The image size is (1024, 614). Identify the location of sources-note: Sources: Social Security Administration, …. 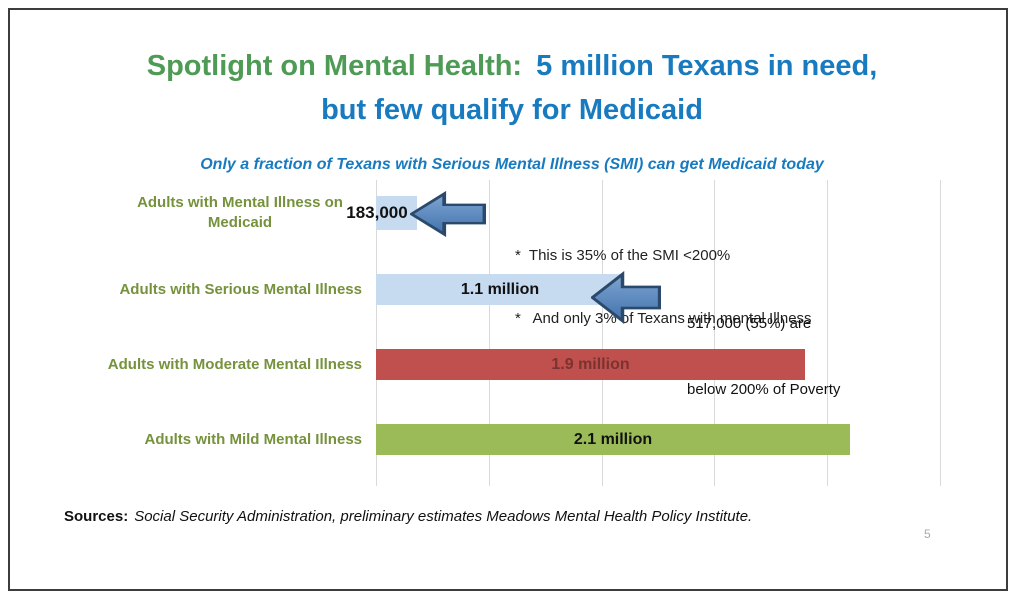
(429, 516).